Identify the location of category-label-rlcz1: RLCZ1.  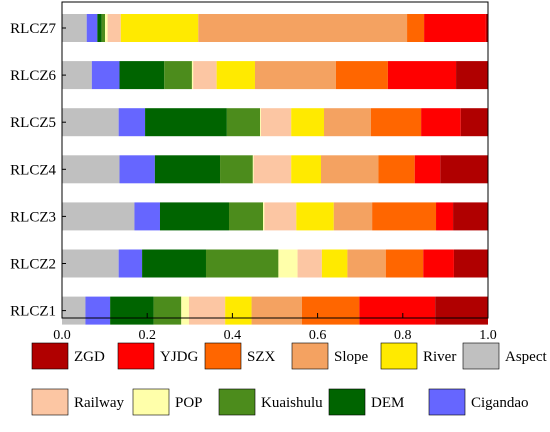
(33, 312).